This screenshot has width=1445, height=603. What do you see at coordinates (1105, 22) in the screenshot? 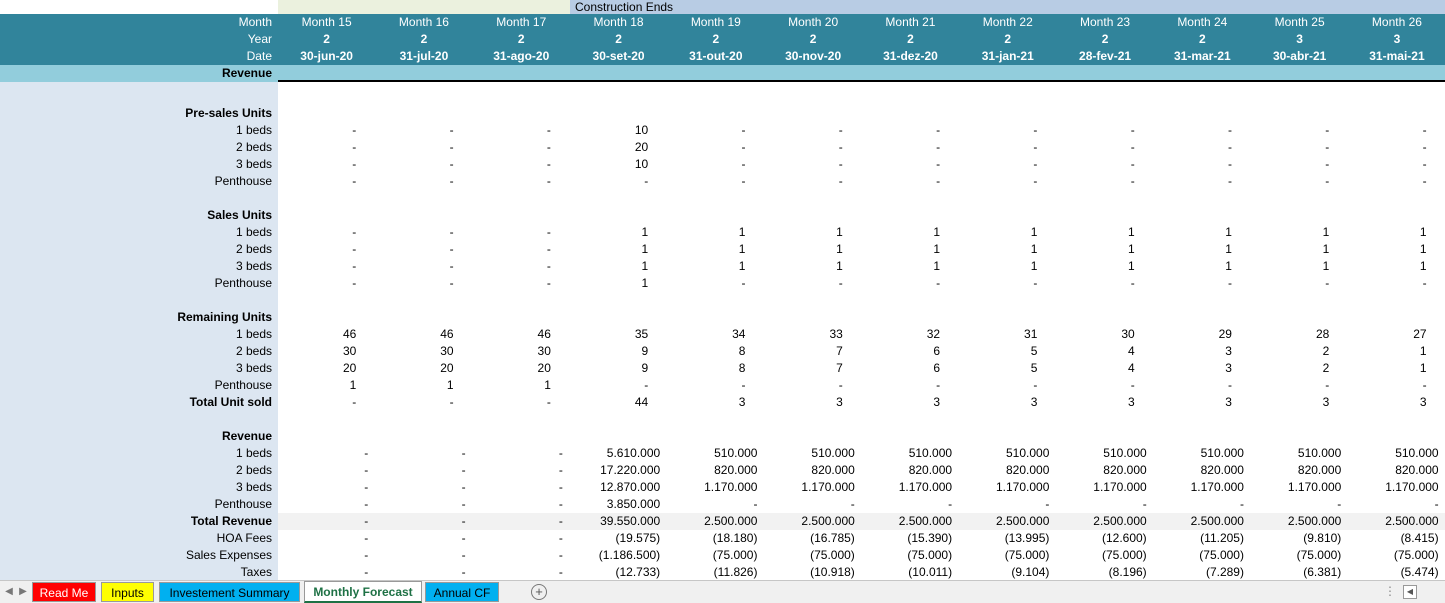
I see `cell: Month 23` at bounding box center [1105, 22].